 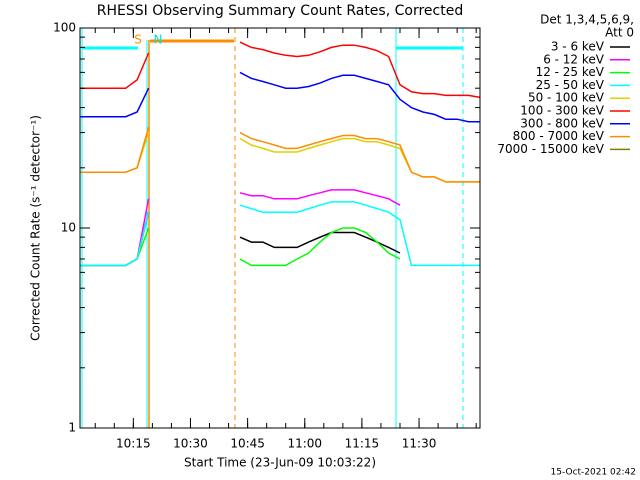 I want to click on x-tick-label: 11:00, so click(x=304, y=444).